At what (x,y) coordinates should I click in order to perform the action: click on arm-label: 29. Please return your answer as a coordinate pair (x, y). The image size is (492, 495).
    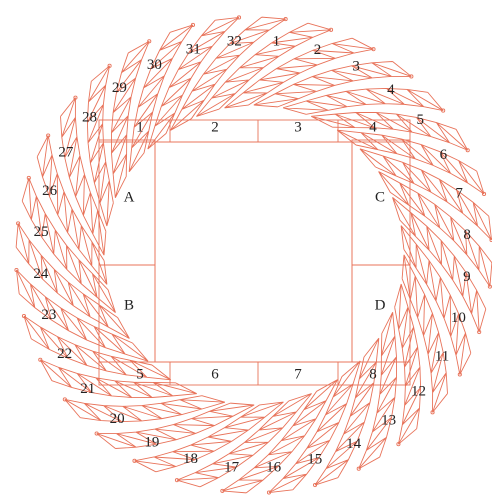
    Looking at the image, I should click on (119, 88).